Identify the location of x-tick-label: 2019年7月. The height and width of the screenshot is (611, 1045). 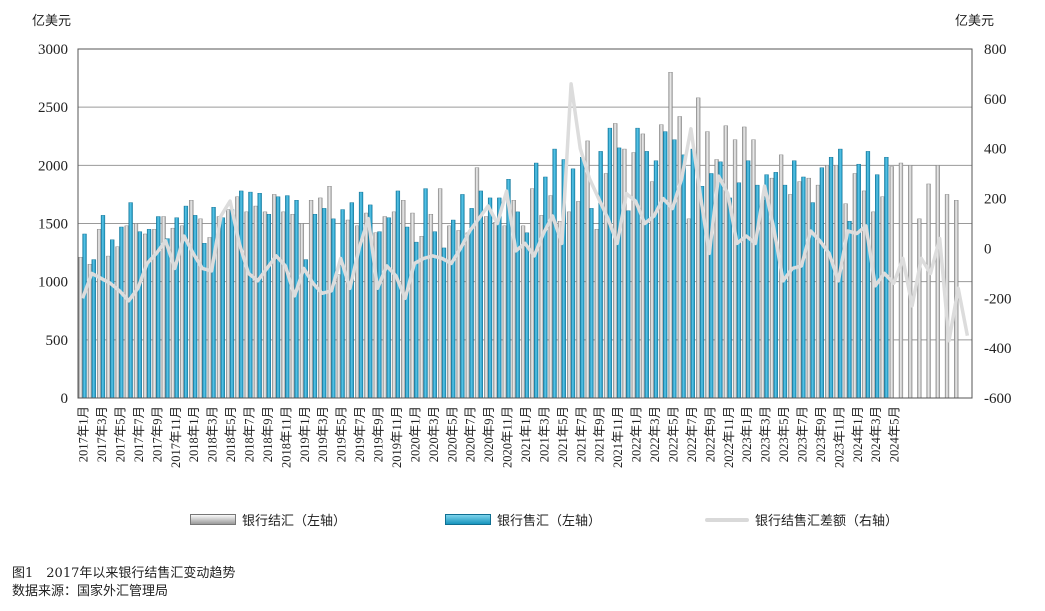
(360, 434).